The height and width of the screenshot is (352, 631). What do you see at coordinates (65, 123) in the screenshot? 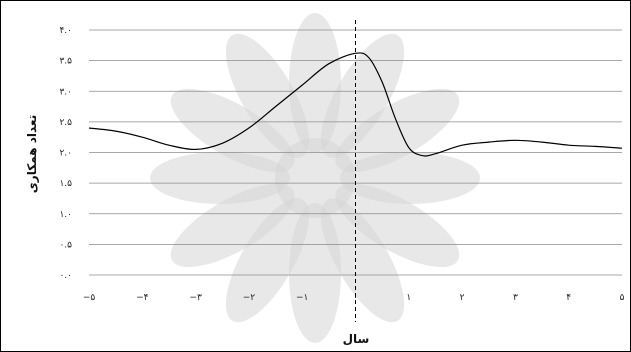
I see `y-tick-label: ۲.۵` at bounding box center [65, 123].